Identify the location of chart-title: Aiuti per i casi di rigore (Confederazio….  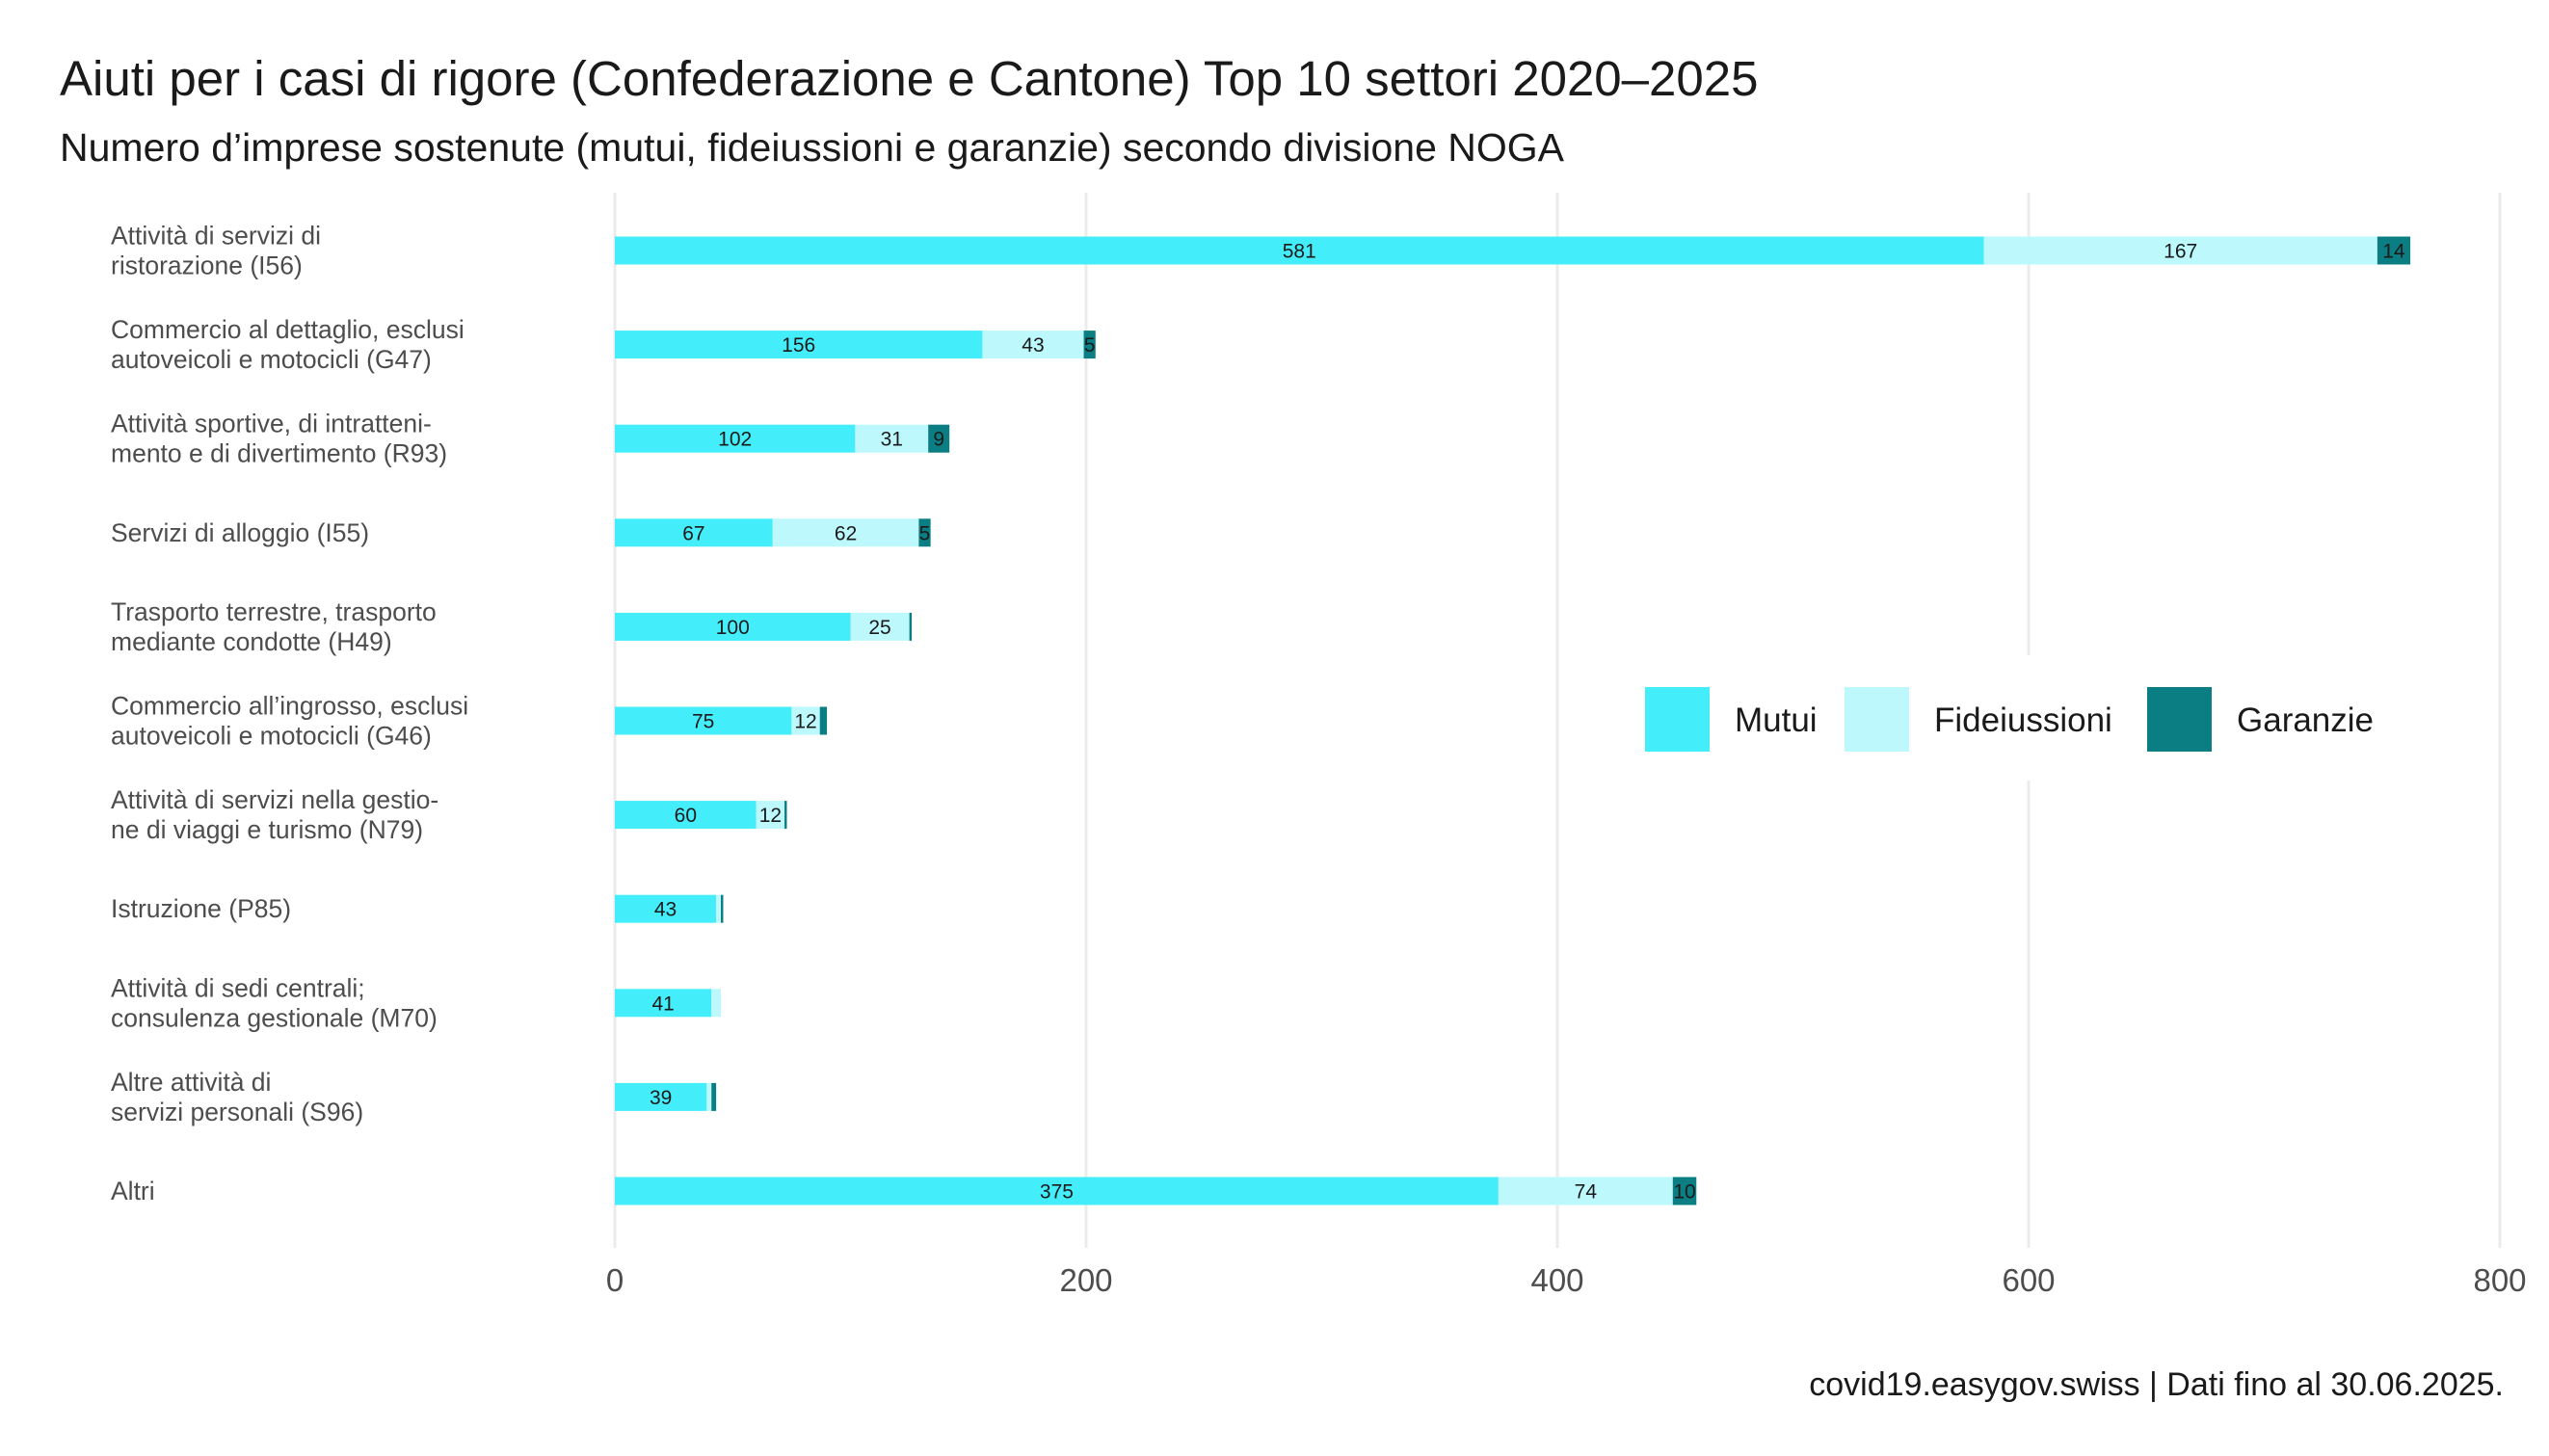
(910, 78).